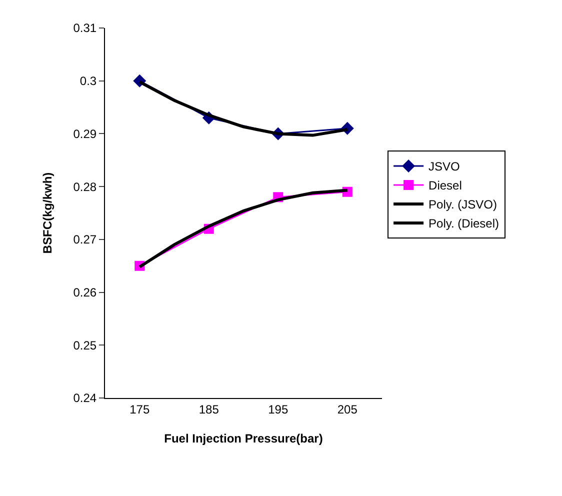 This screenshot has width=562, height=496. I want to click on y-tick-label: 0.28, so click(85, 187).